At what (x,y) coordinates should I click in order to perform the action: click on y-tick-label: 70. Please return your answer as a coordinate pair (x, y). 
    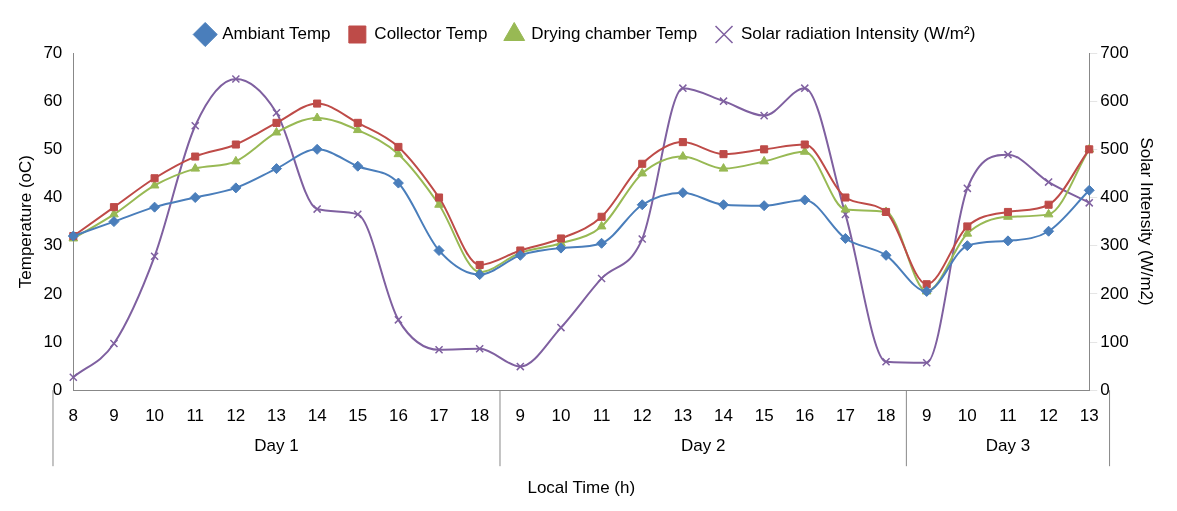
    Looking at the image, I should click on (53, 52).